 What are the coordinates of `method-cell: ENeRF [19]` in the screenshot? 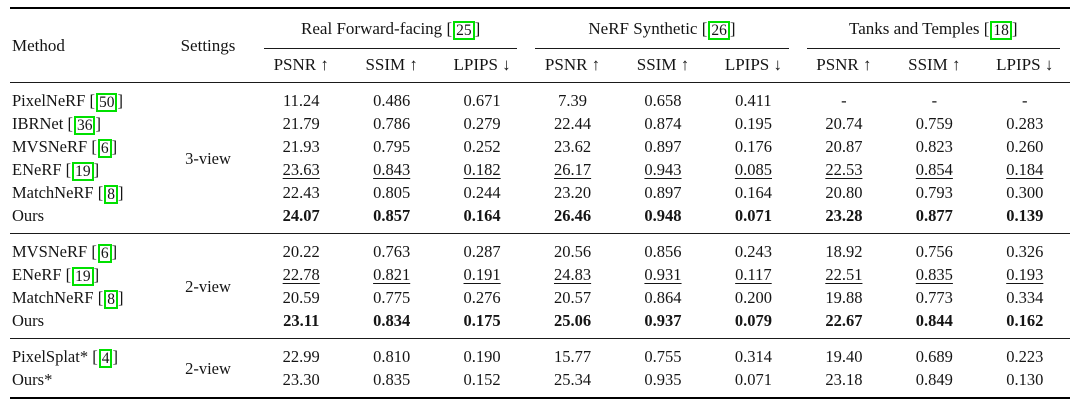 It's located at (85, 169).